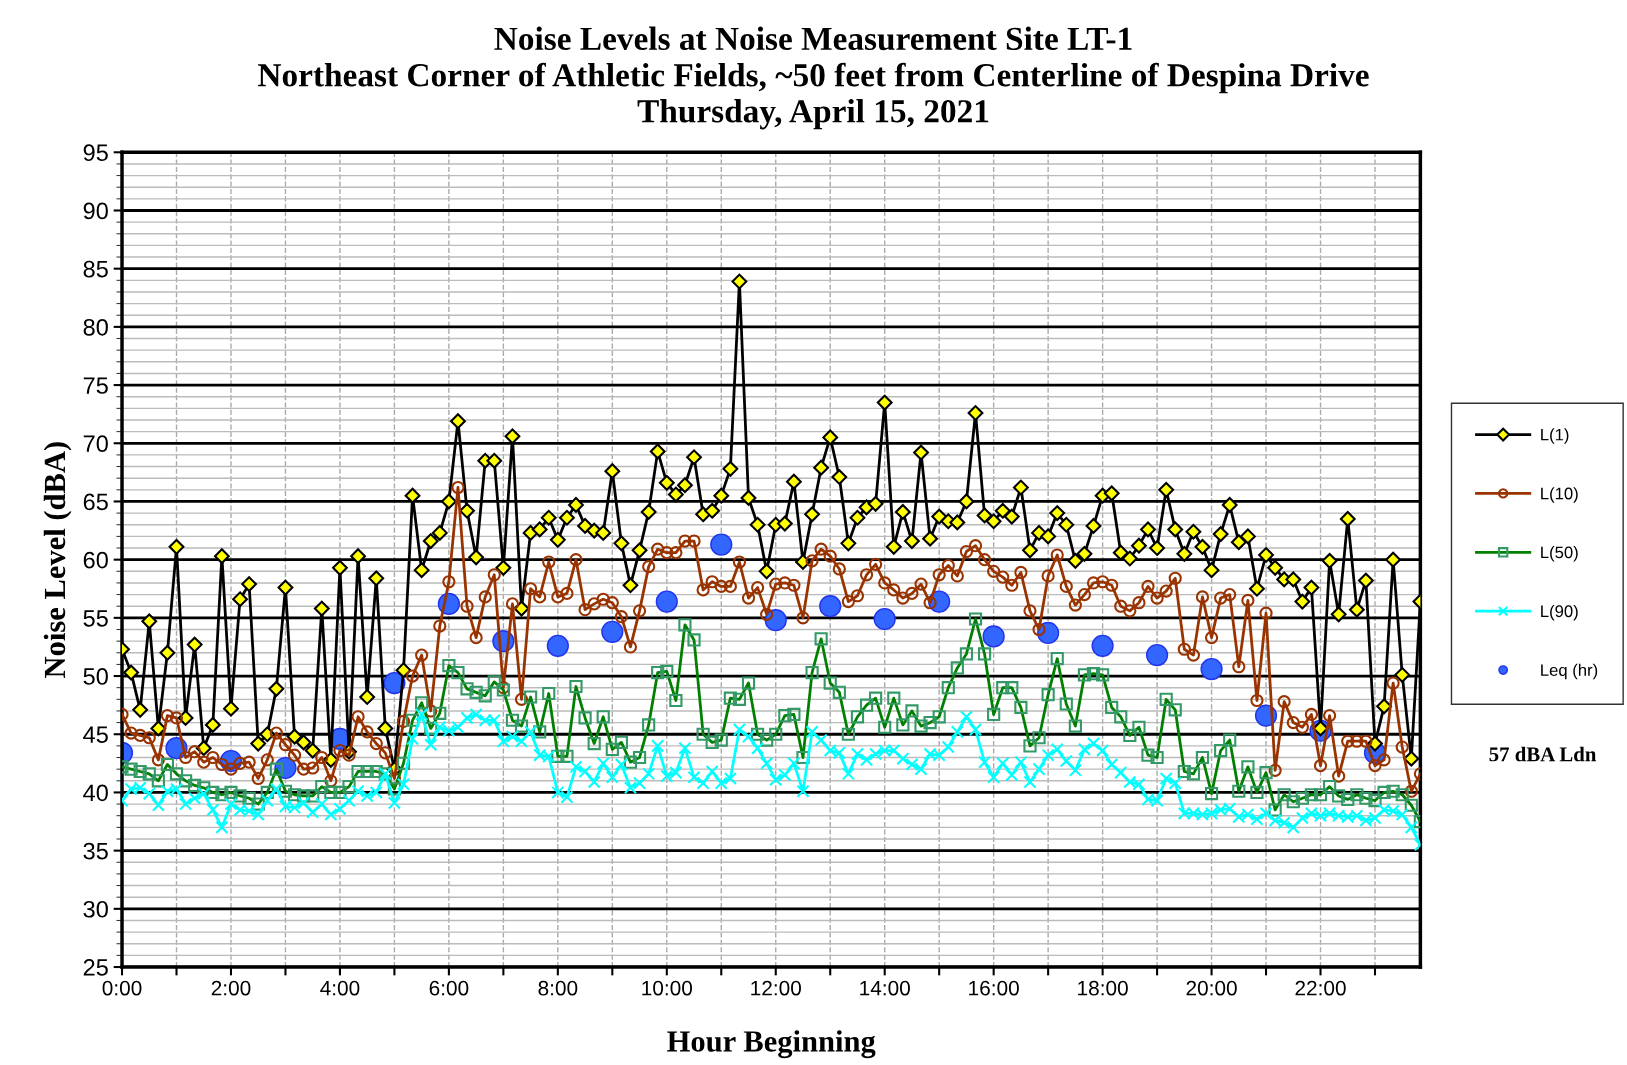 The image size is (1627, 1065). I want to click on x-tick-label: 18:00, so click(1103, 988).